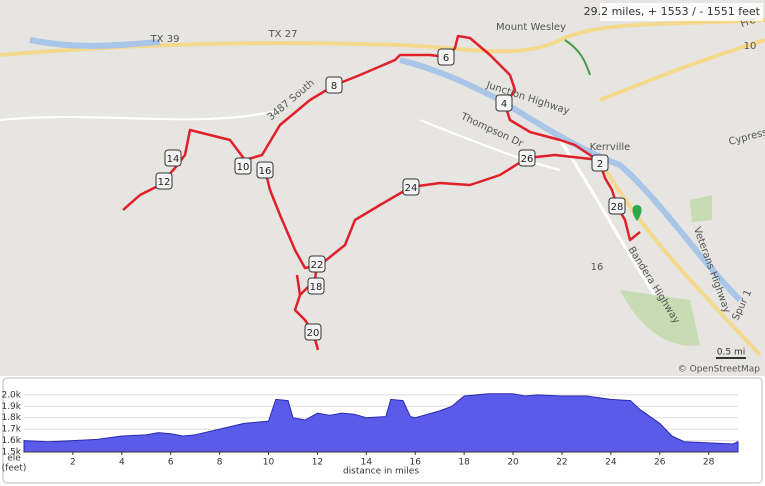 Image resolution: width=765 pixels, height=486 pixels. What do you see at coordinates (597, 267) in the screenshot?
I see `map-label: 16` at bounding box center [597, 267].